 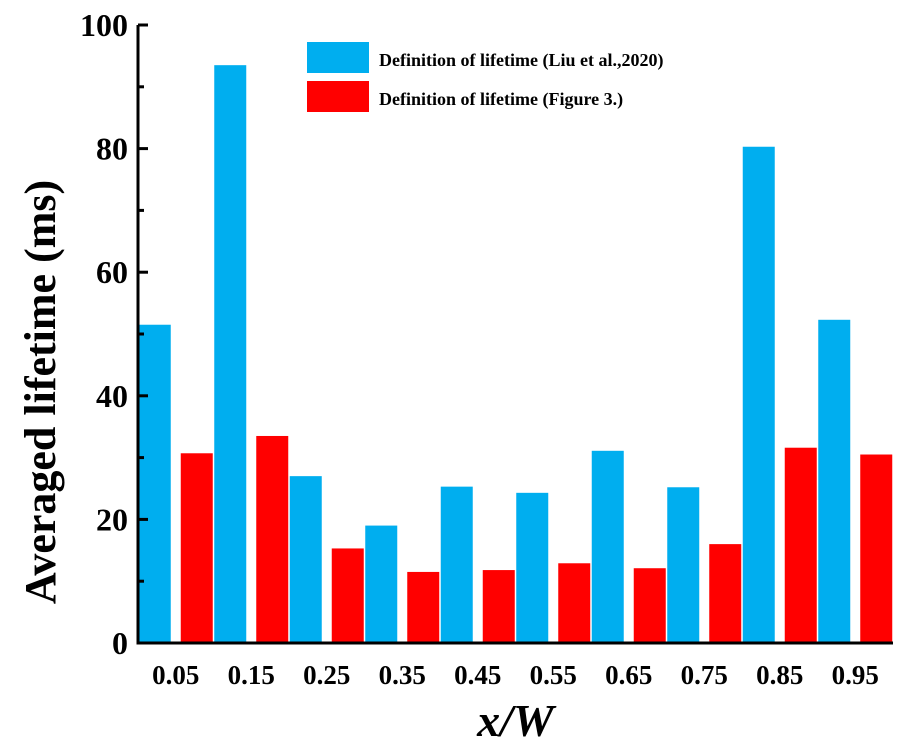 I want to click on legend-label-1: Definition of lifetime (Liu et al.,2020), so click(x=521, y=60).